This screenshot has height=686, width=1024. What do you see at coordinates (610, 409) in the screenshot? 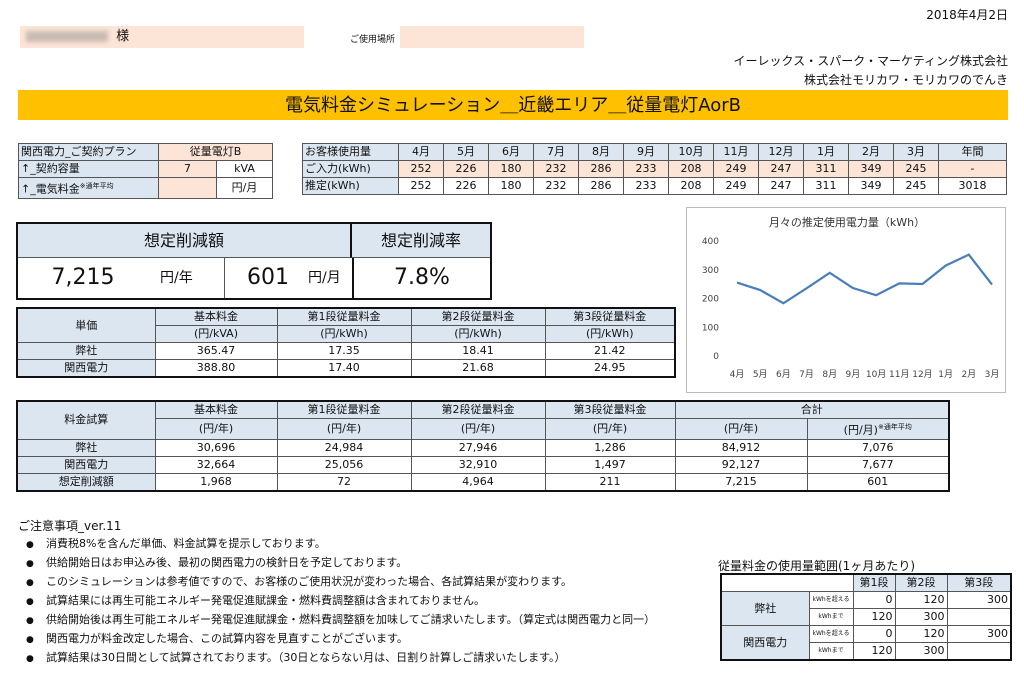
I see `trial-col-header: 第3段従量料金` at bounding box center [610, 409].